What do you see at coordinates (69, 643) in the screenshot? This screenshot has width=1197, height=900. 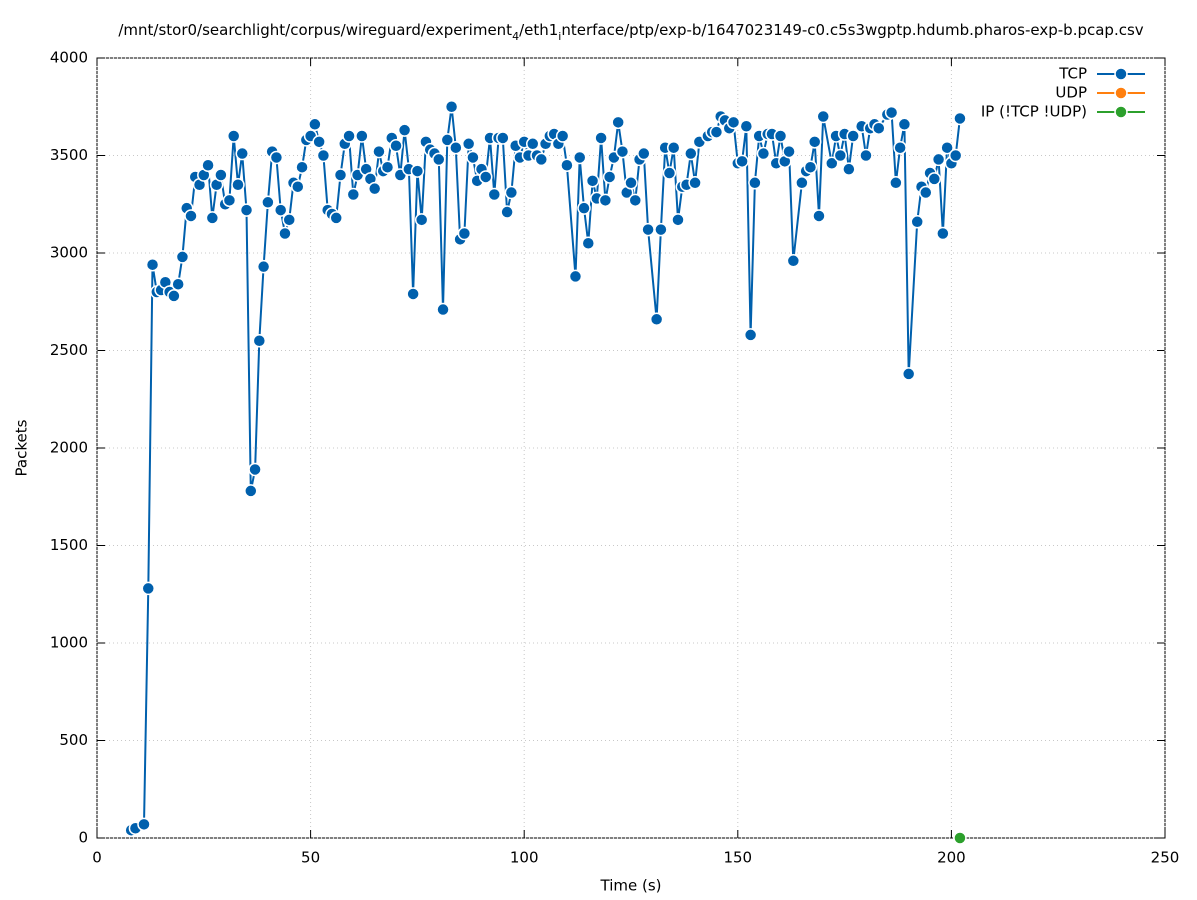 I see `y-tick-label: 1000` at bounding box center [69, 643].